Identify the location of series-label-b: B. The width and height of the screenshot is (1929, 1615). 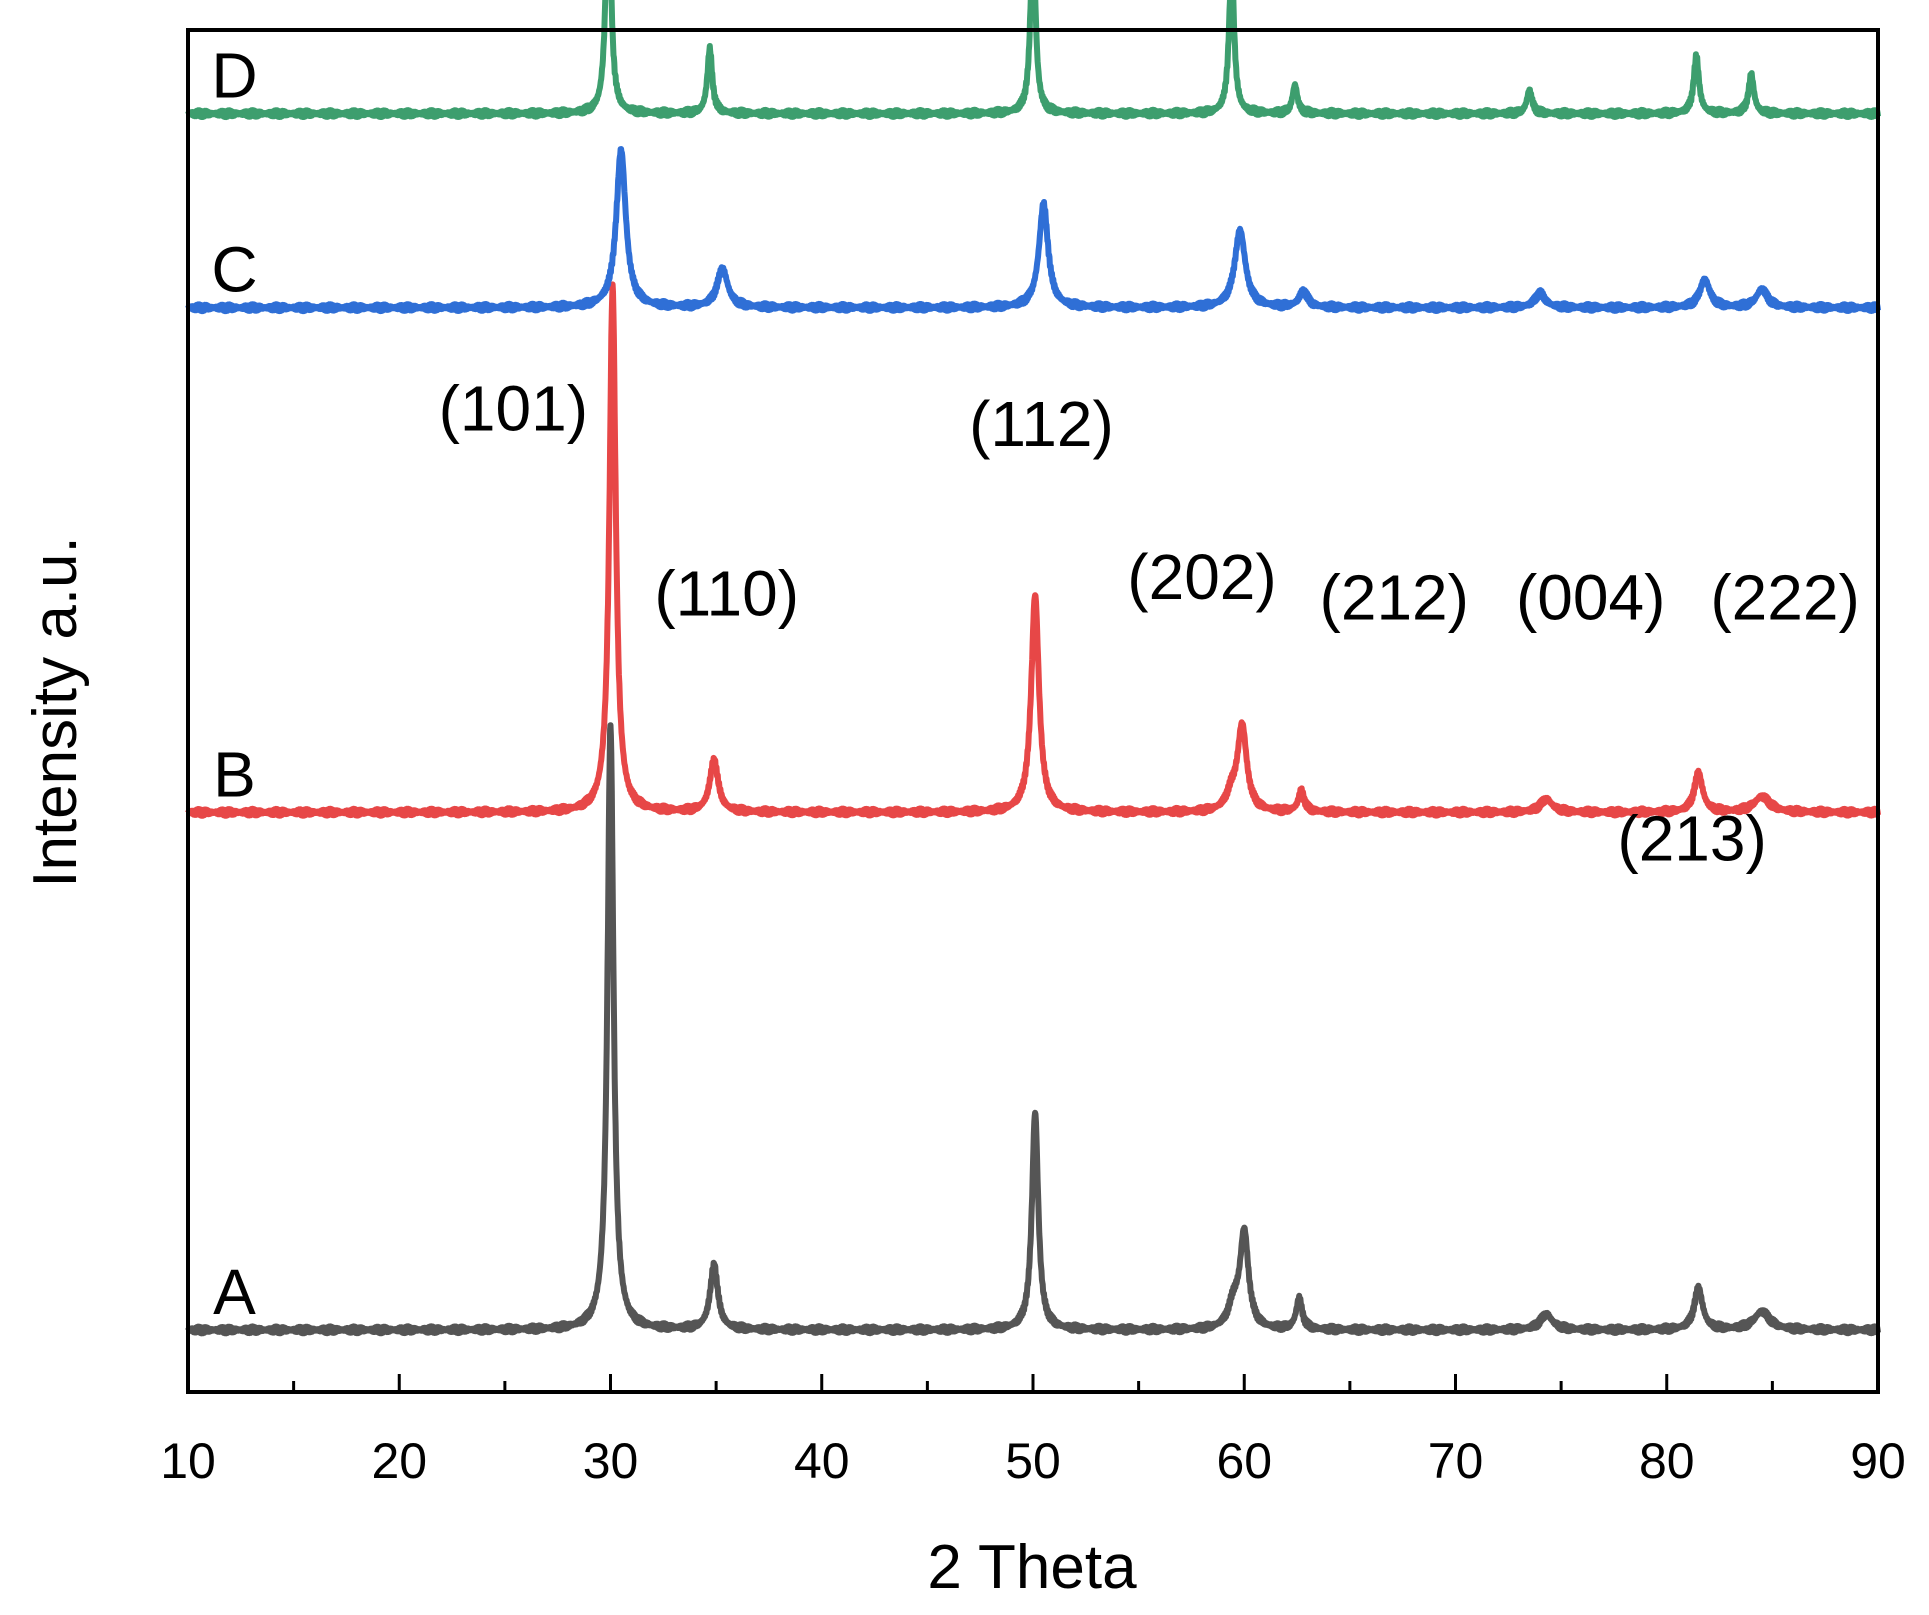
(234, 774).